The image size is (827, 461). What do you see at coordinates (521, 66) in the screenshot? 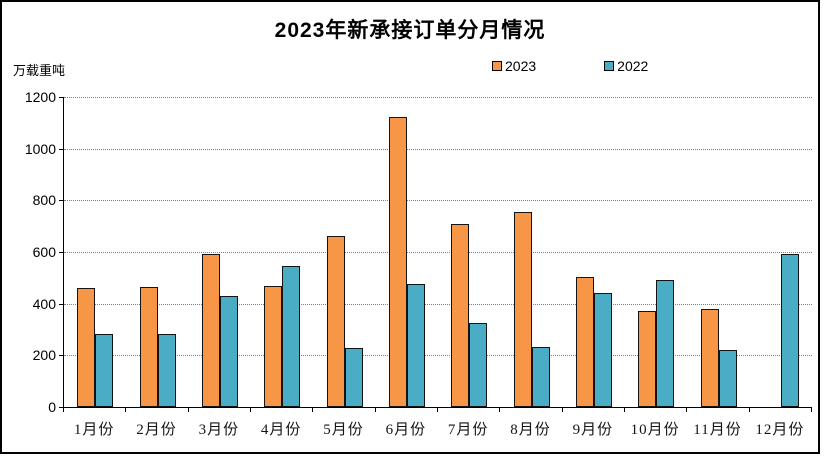
I see `legend-label-2023: 2023` at bounding box center [521, 66].